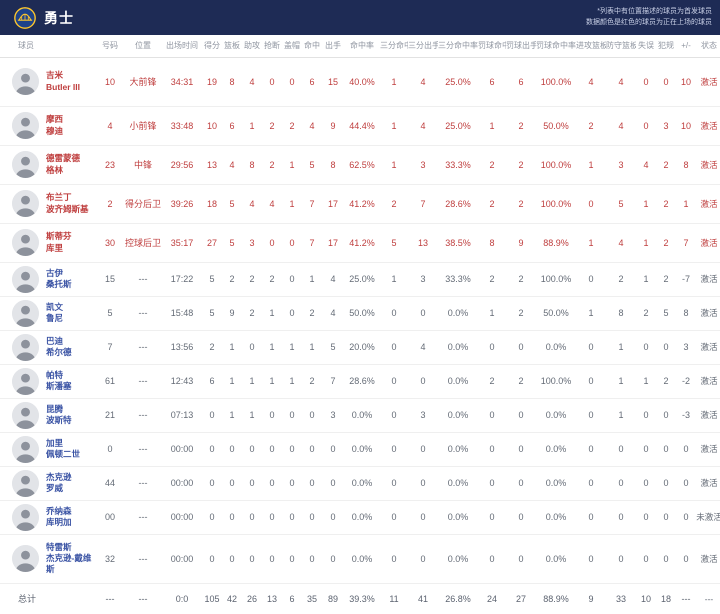 The width and height of the screenshot is (720, 614). I want to click on stat-points: 2, so click(212, 347).